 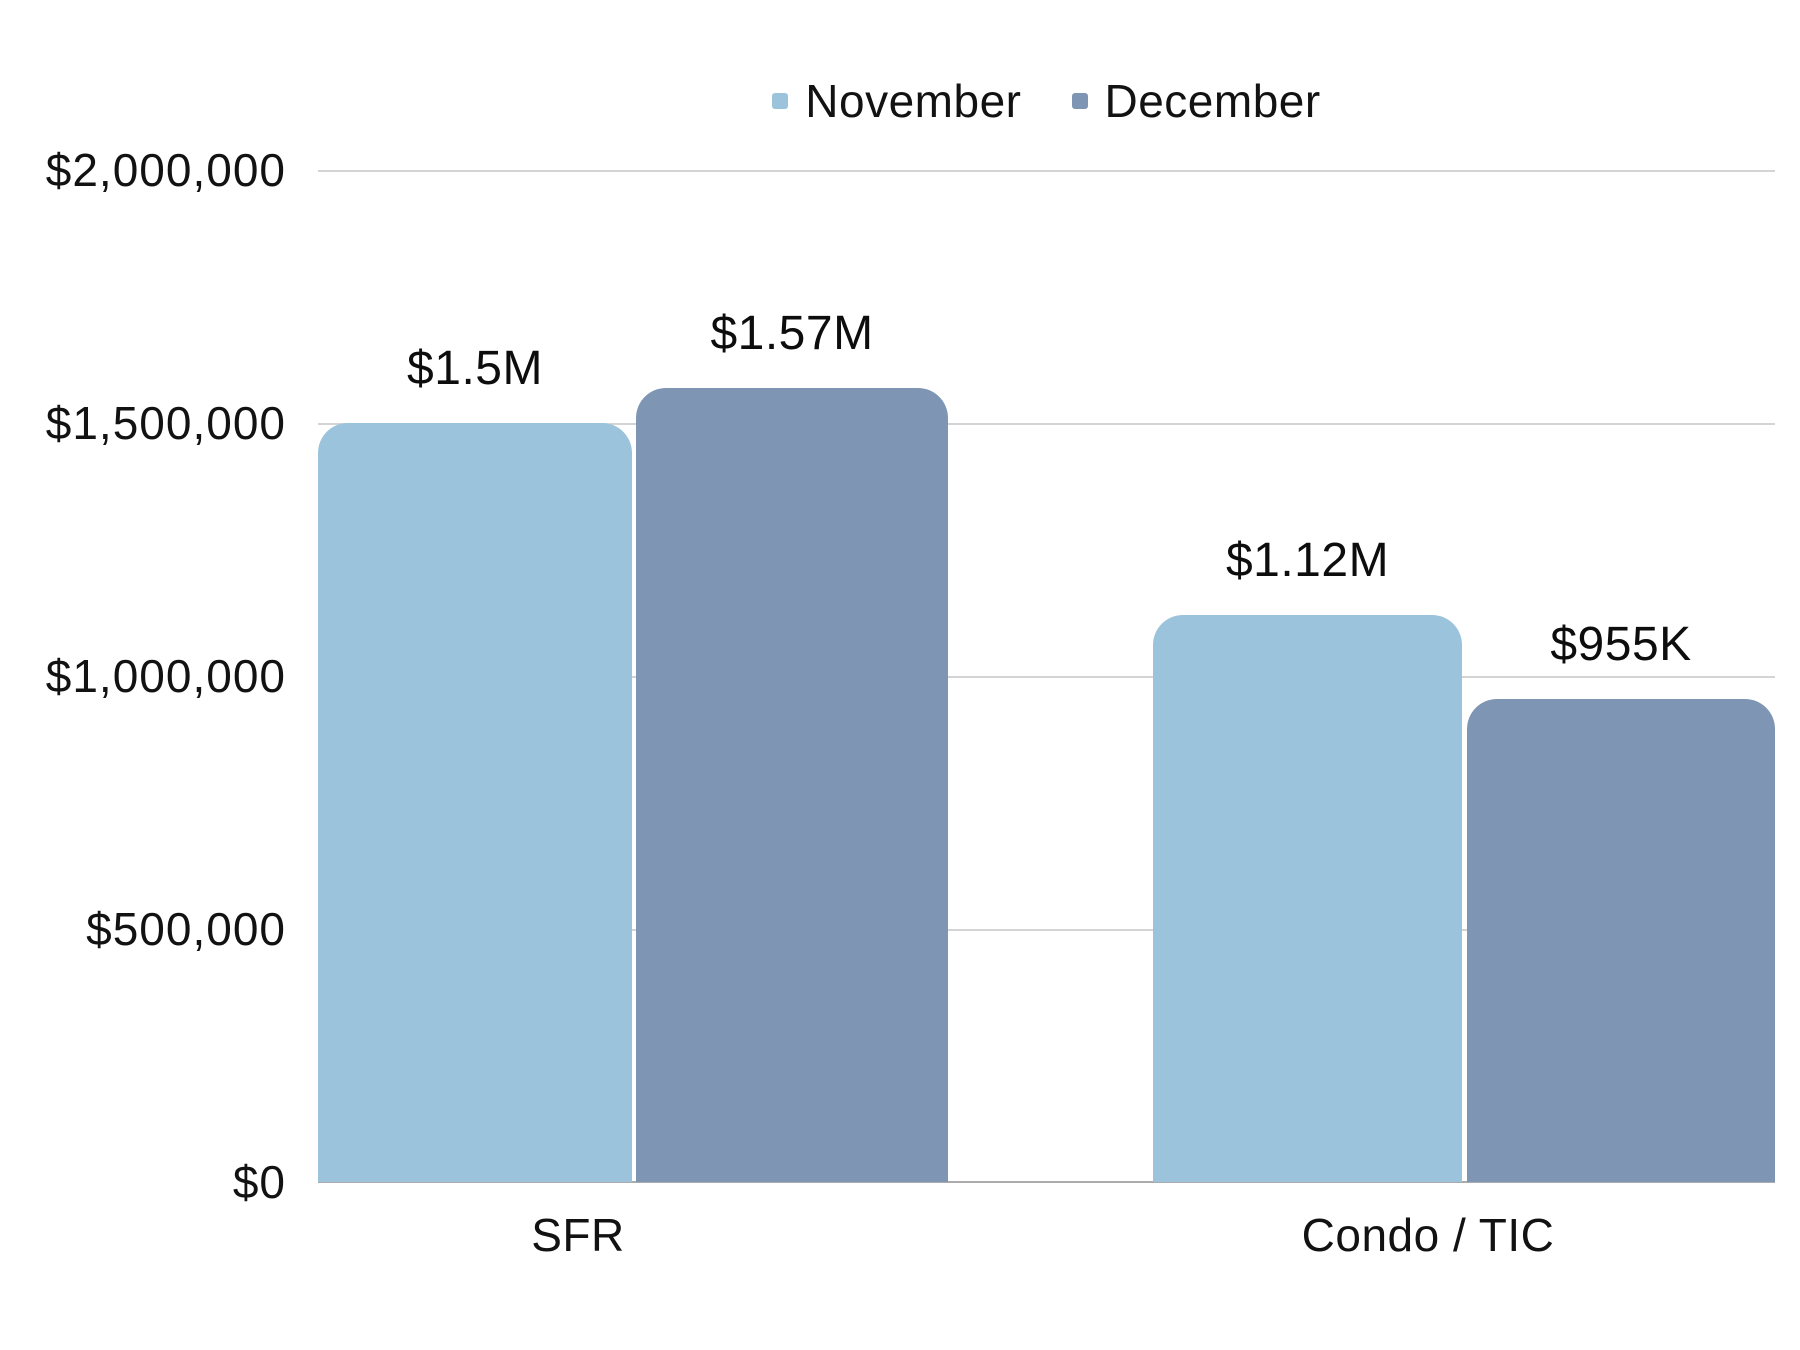 What do you see at coordinates (1621, 901) in the screenshot?
I see `bar-condo-tic-december: $955K` at bounding box center [1621, 901].